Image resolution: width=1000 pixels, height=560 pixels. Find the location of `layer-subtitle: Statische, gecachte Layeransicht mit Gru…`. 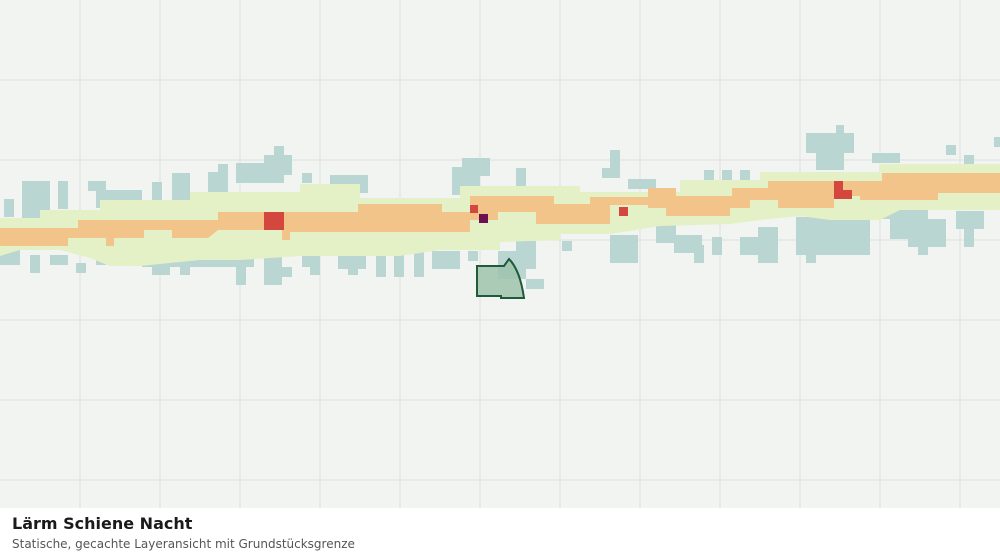

layer-subtitle: Statische, gecachte Layeransicht mit Gru… is located at coordinates (183, 544).